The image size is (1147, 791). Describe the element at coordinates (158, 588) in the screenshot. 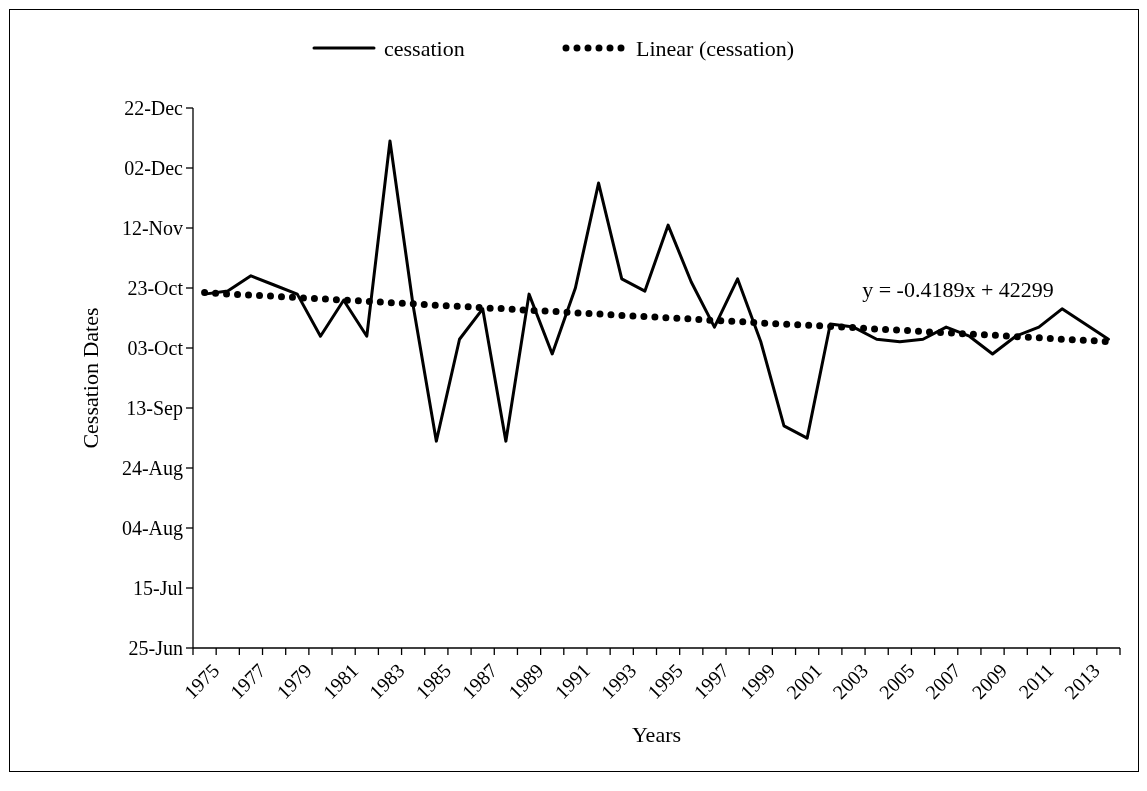

I see `text: 15-Jul` at that location.